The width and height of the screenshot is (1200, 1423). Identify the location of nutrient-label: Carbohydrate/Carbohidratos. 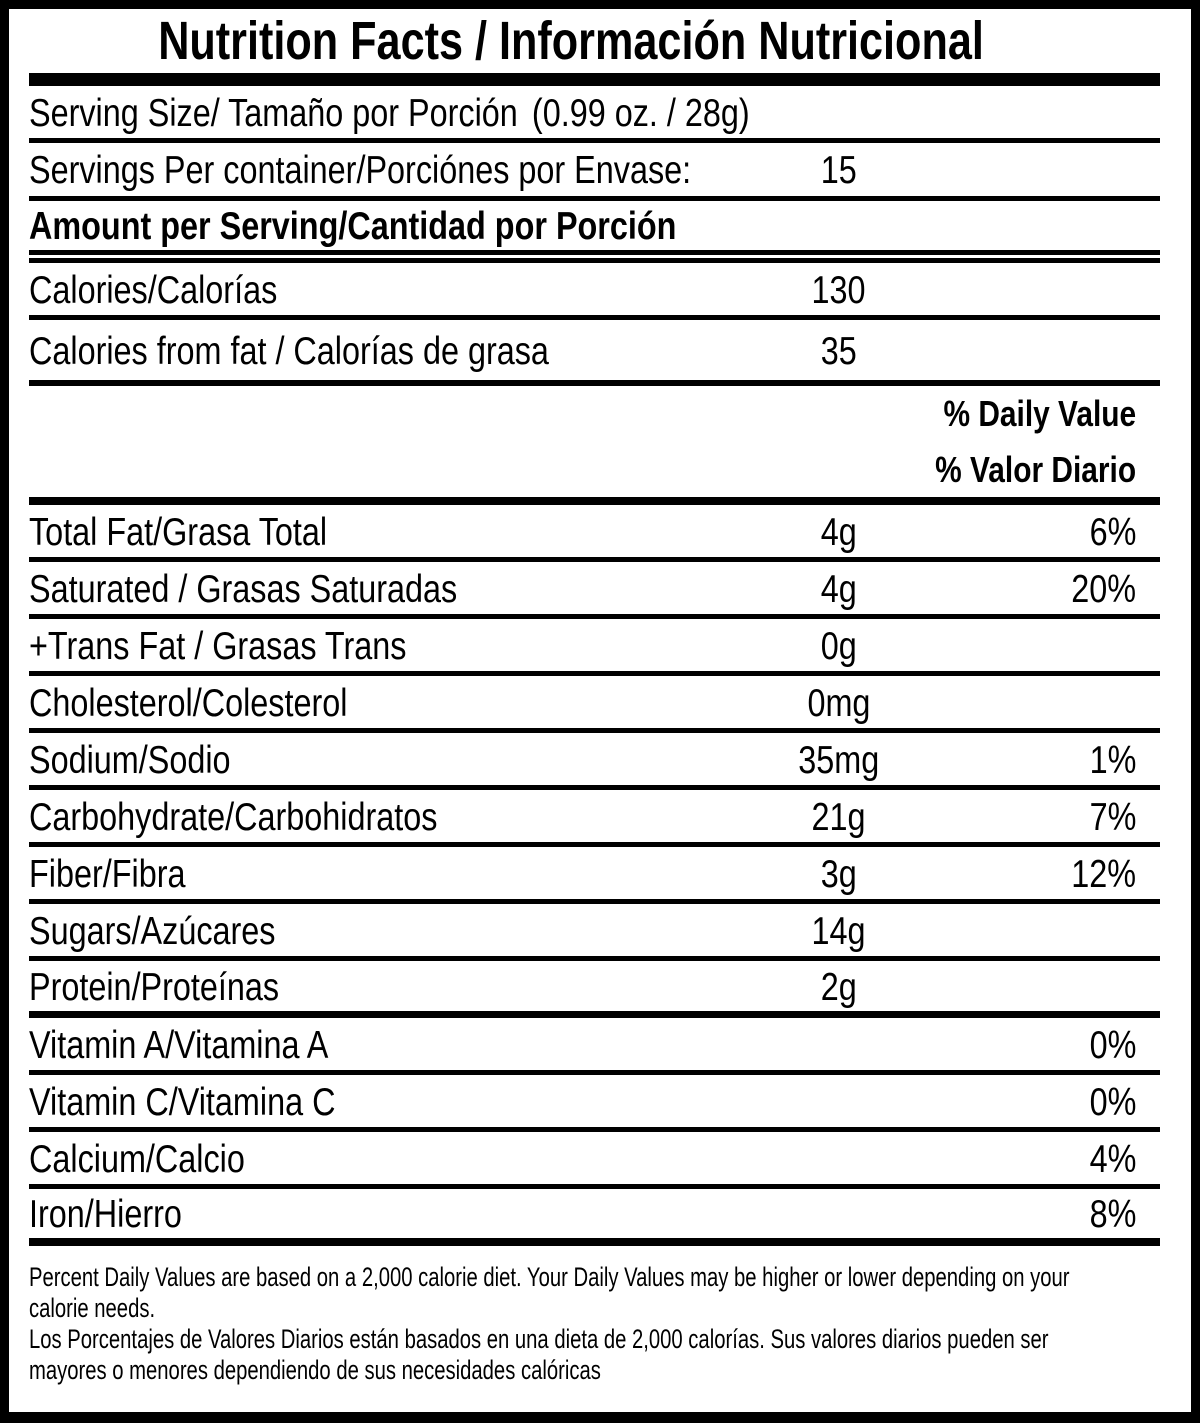
(233, 817).